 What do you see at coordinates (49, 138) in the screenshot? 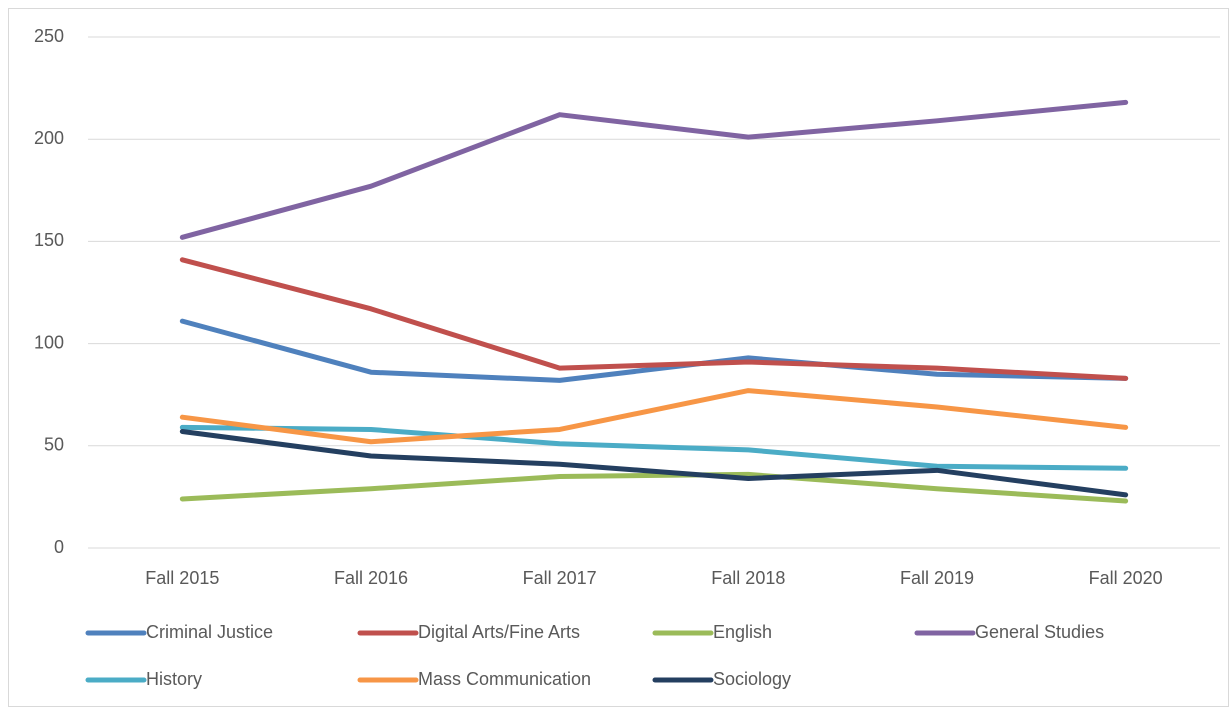
I see `y-tick-label: 200` at bounding box center [49, 138].